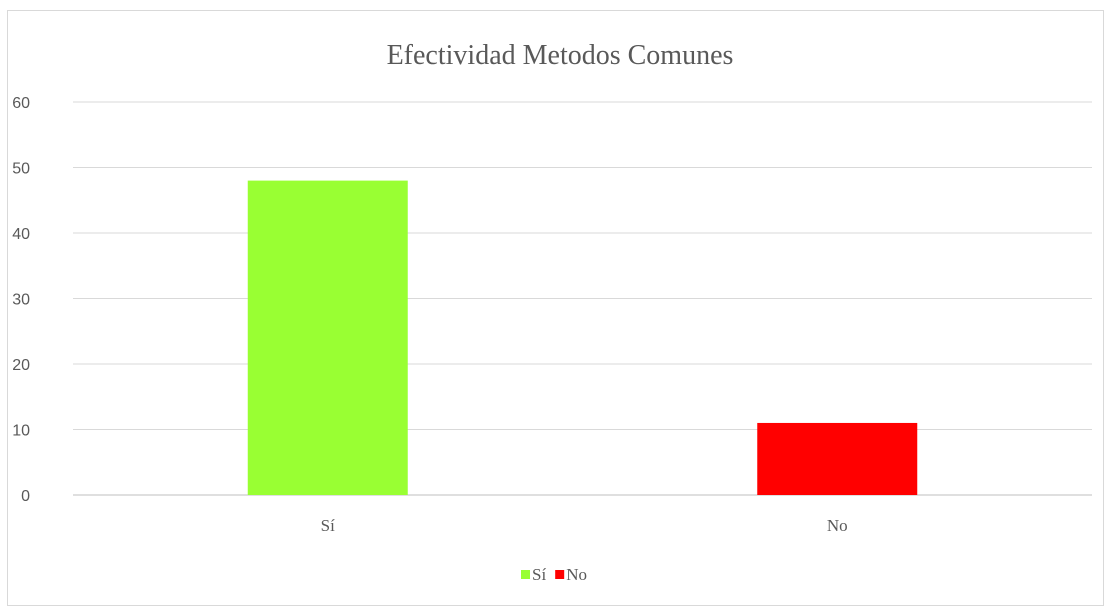  I want to click on x-axis-categories: Sí No, so click(584, 525).